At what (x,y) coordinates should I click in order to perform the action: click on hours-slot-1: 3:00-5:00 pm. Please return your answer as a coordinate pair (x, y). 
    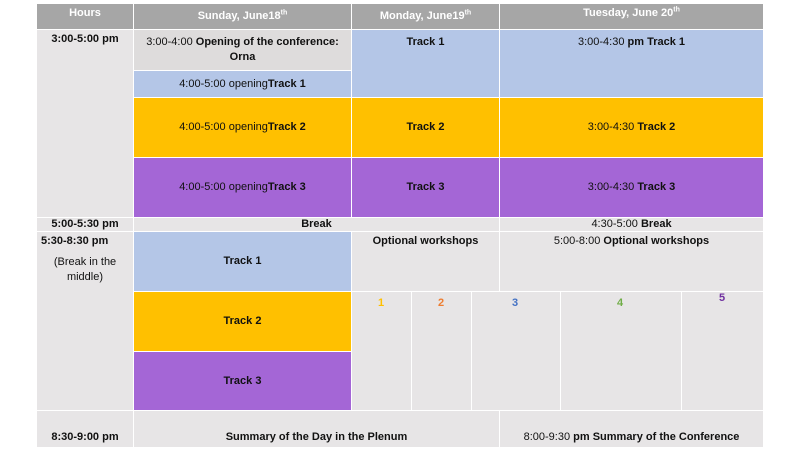
    Looking at the image, I should click on (85, 123).